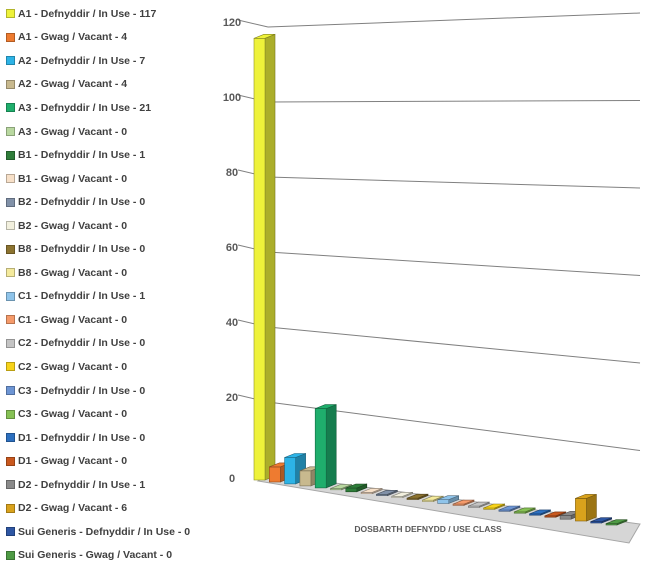 The image size is (650, 572). I want to click on legend-item: A1 - Gwag / Vacant - 4, so click(126, 38).